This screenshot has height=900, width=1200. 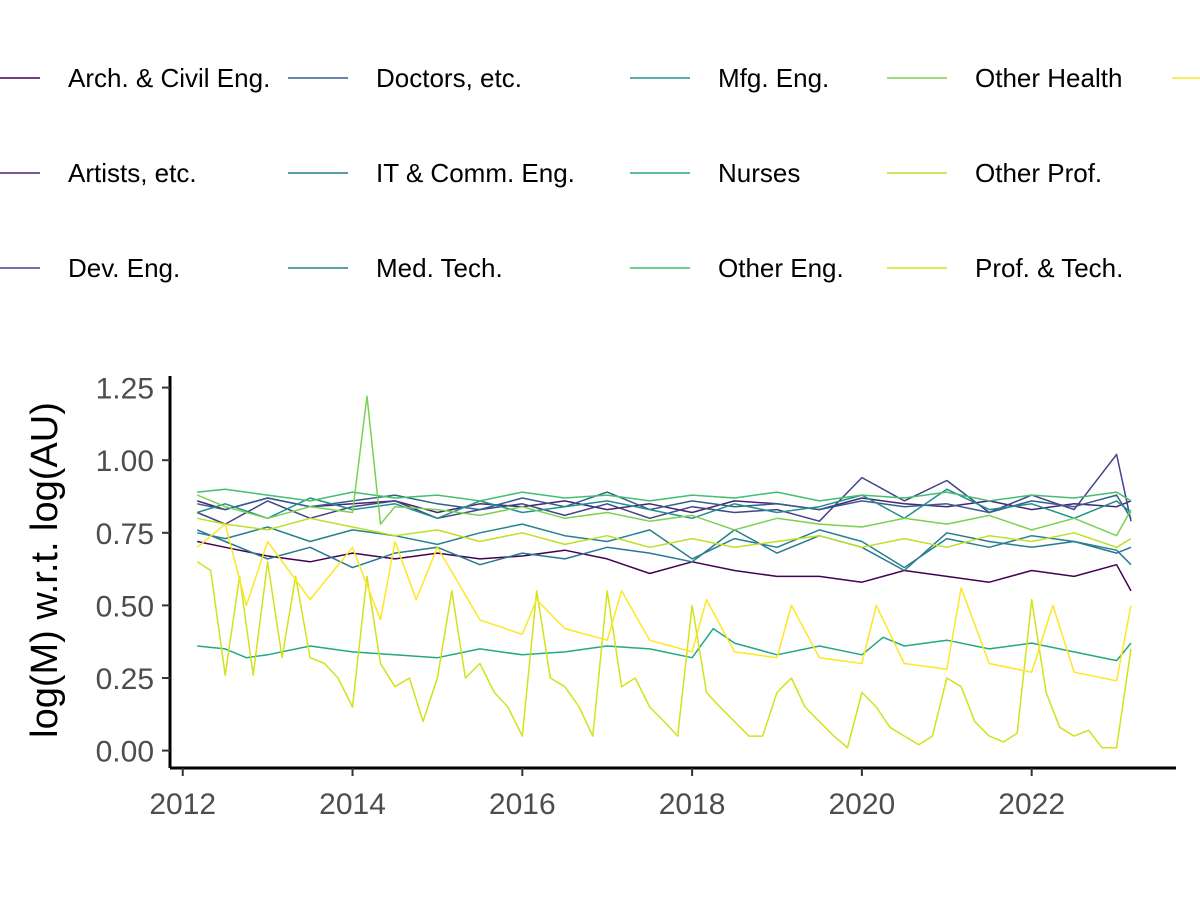 I want to click on series-line-dev-eng, so click(x=664, y=489).